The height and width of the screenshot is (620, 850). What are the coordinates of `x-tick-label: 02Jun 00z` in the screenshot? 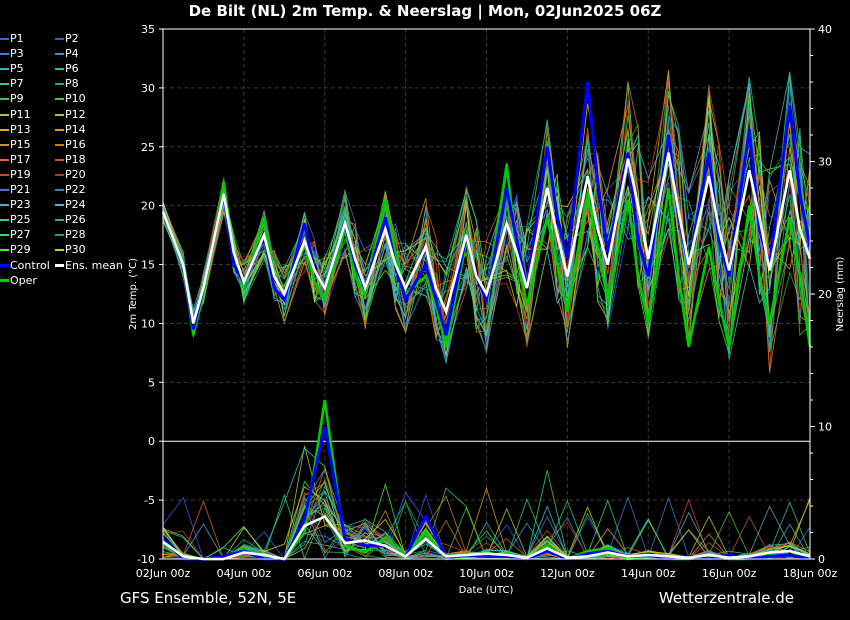 It's located at (163, 573).